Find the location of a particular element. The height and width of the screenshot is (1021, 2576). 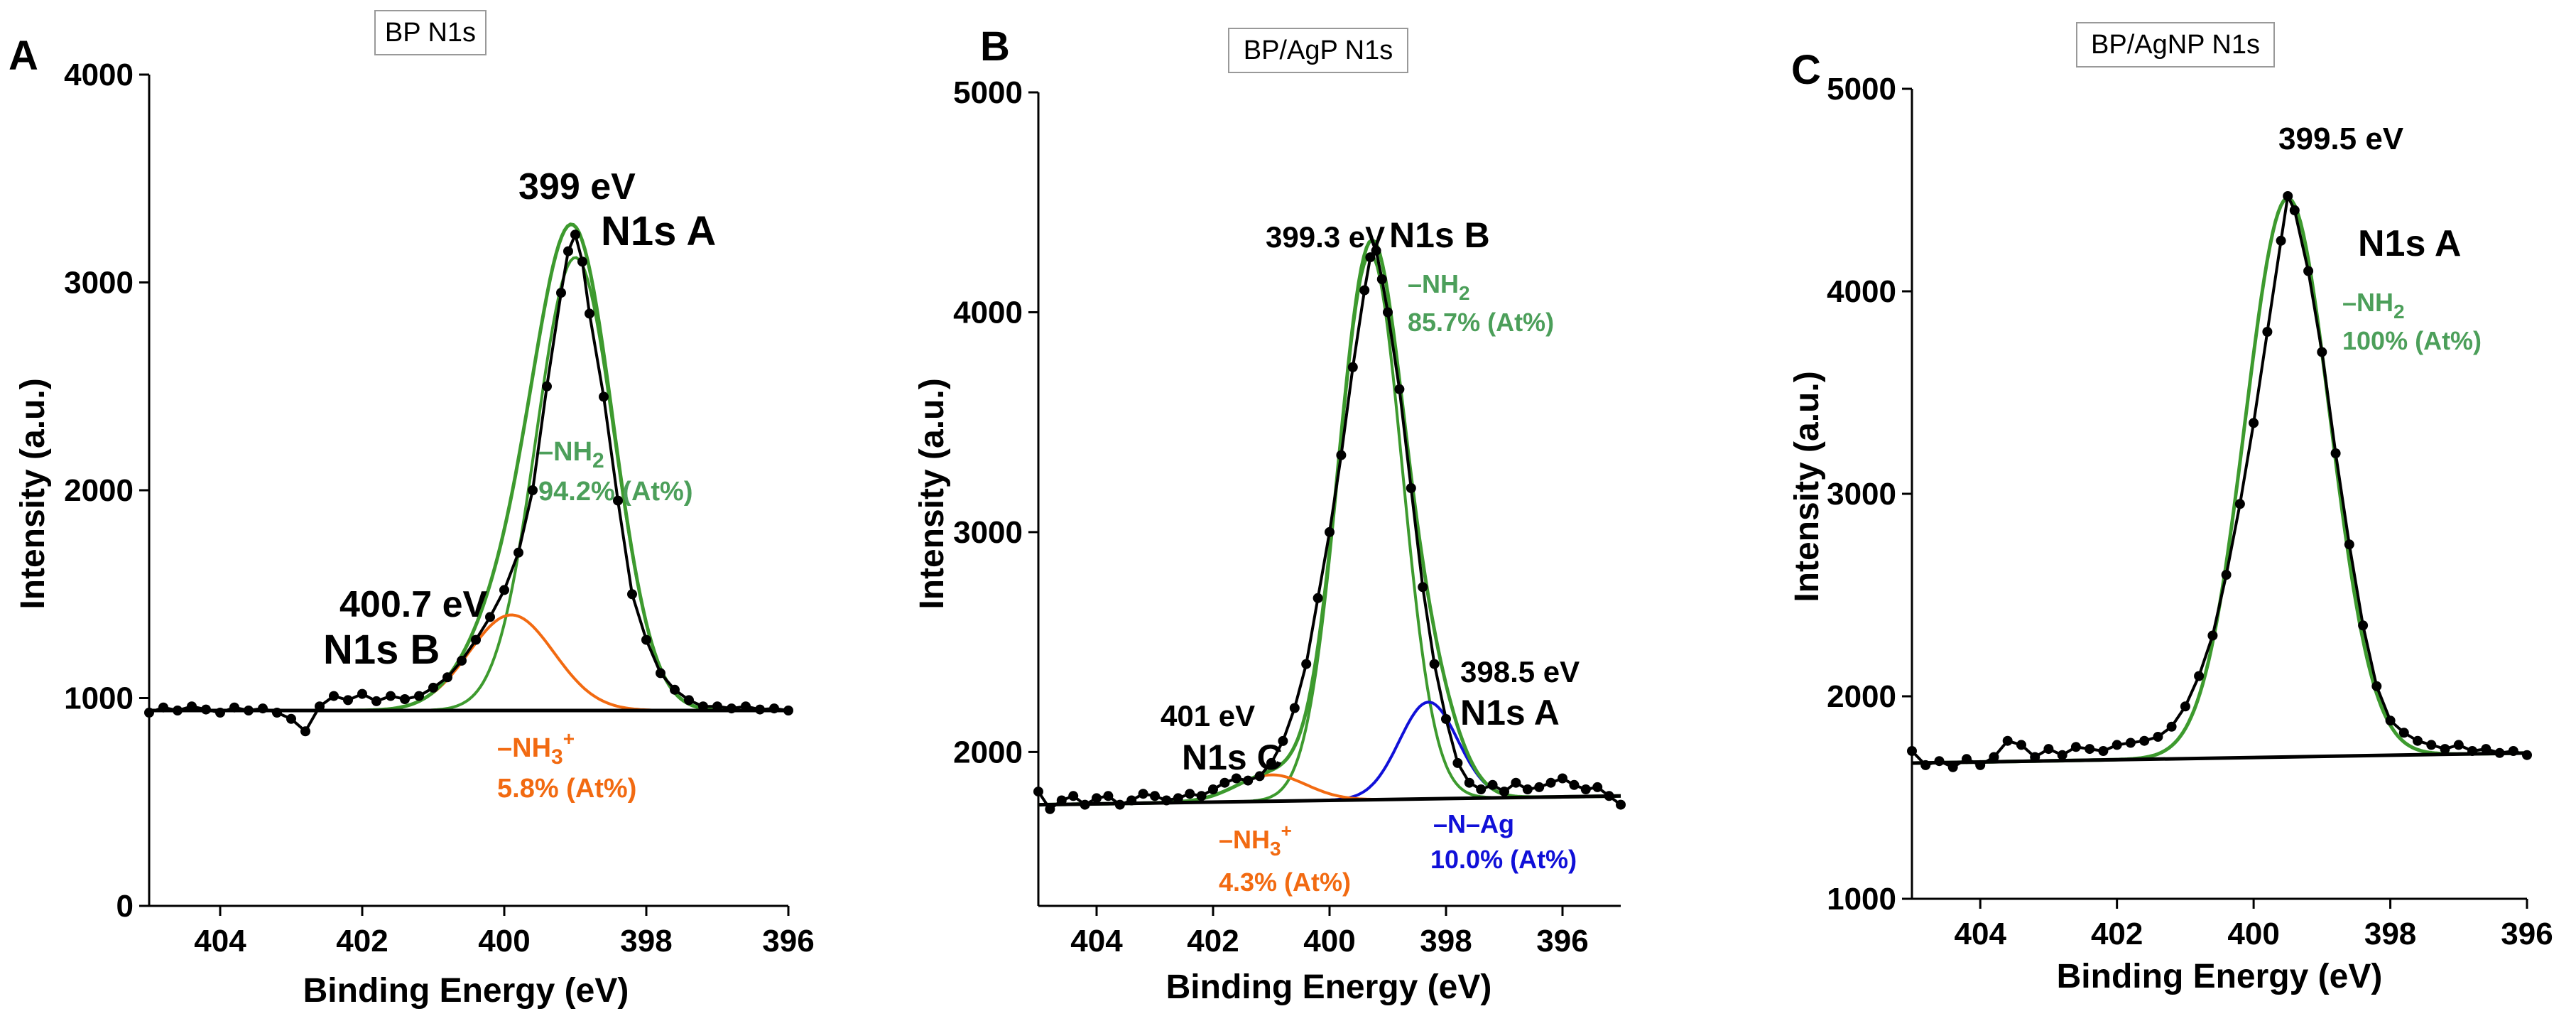

nag-percent: 10.0% (At%) is located at coordinates (1503, 859).